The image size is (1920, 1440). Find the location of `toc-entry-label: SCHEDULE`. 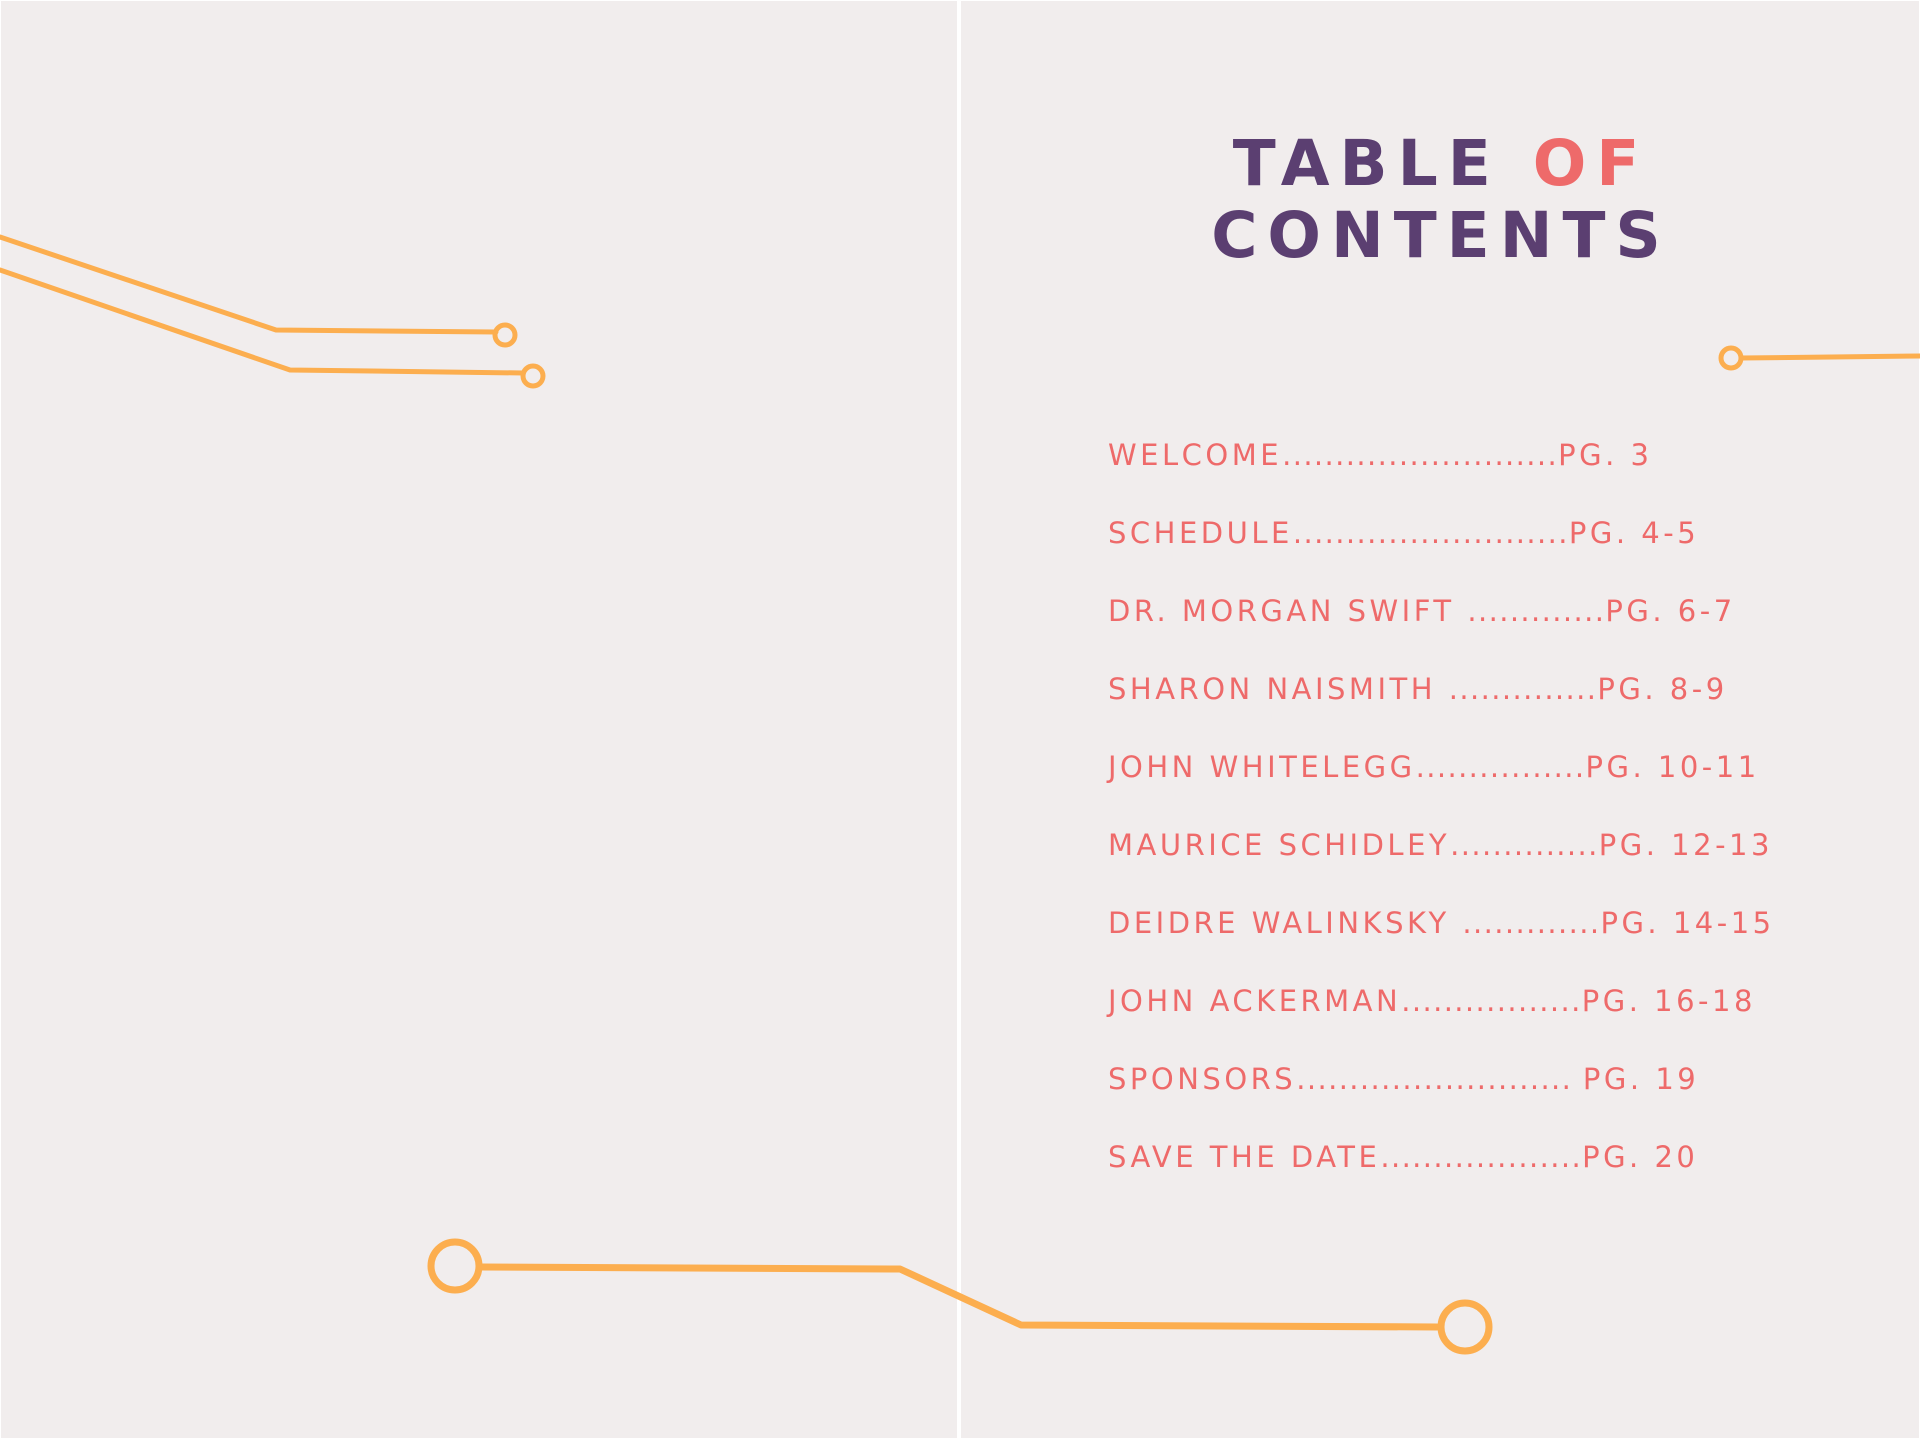

toc-entry-label: SCHEDULE is located at coordinates (1200, 533).